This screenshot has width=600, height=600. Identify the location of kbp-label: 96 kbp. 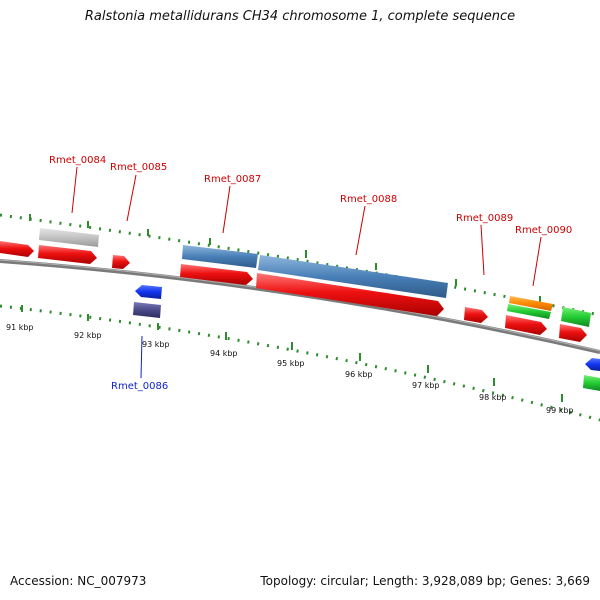
(359, 374).